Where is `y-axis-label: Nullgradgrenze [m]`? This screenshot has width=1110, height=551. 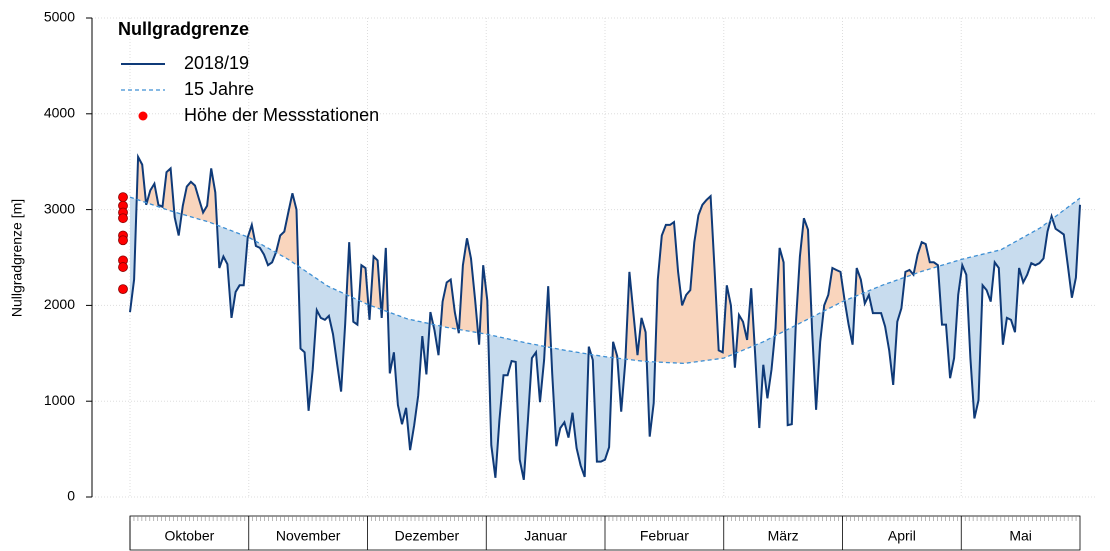
y-axis-label: Nullgradgrenze [m] is located at coordinates (17, 258).